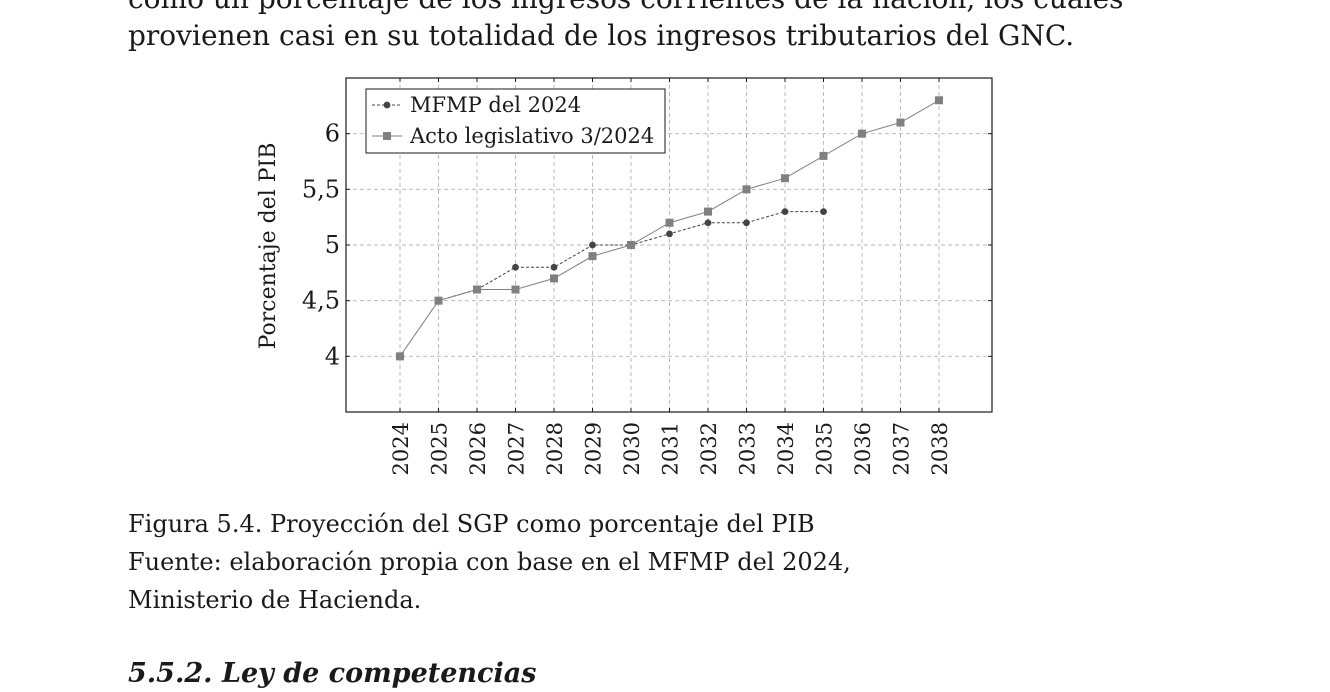 The height and width of the screenshot is (692, 1330). Describe the element at coordinates (709, 448) in the screenshot. I see `x-tick-label: 2032` at that location.